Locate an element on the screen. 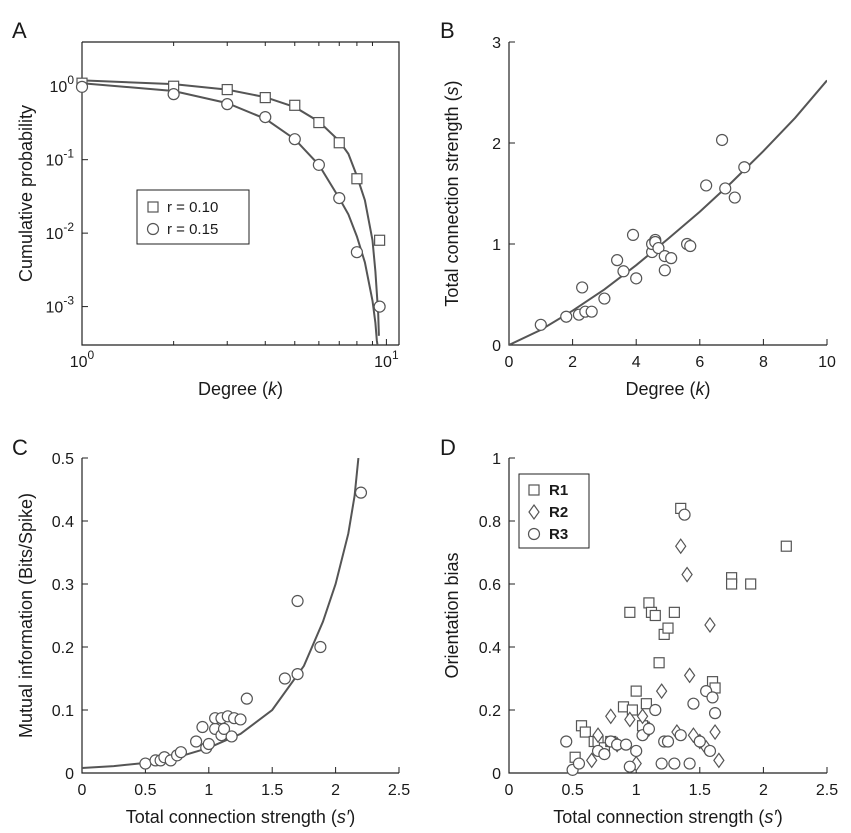 Image resolution: width=851 pixels, height=833 pixels. series-r2 is located at coordinates (655, 655).